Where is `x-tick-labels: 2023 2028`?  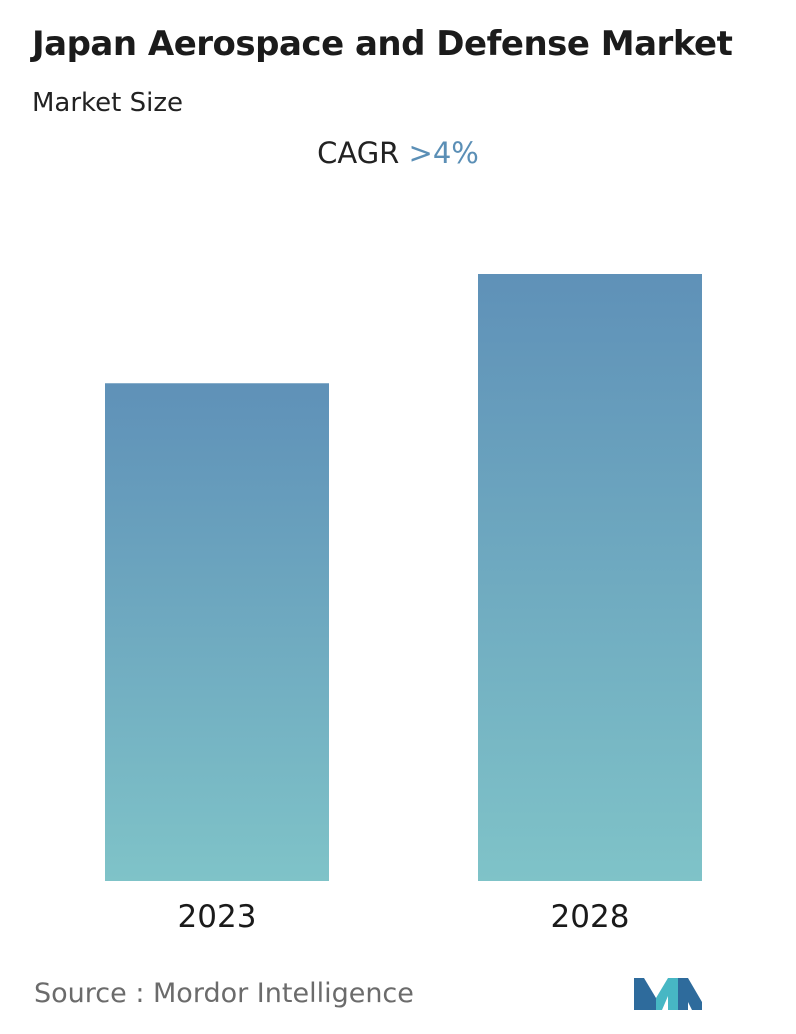 x-tick-labels: 2023 2028 is located at coordinates (404, 917).